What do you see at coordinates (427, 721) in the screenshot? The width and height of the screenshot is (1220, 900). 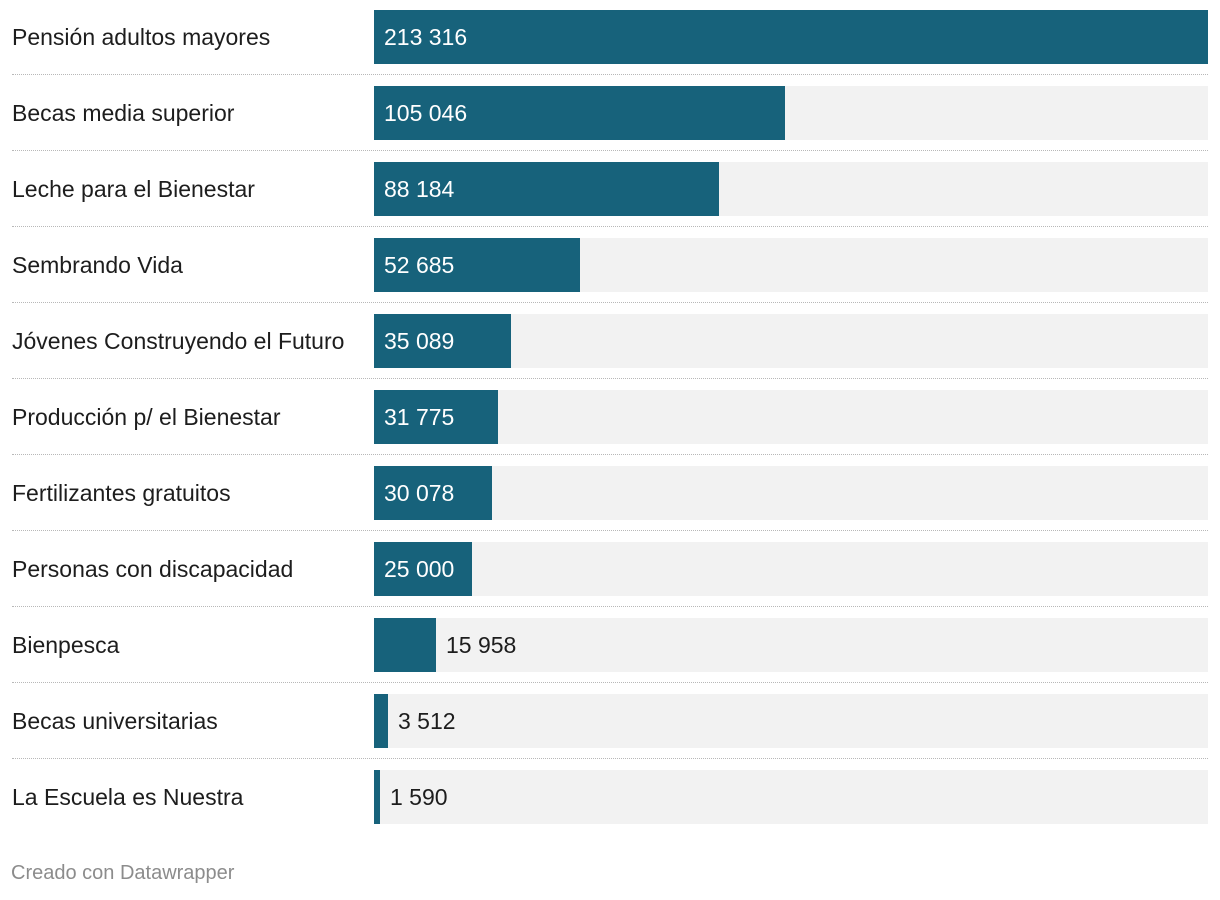 I see `value-label: 3 512` at bounding box center [427, 721].